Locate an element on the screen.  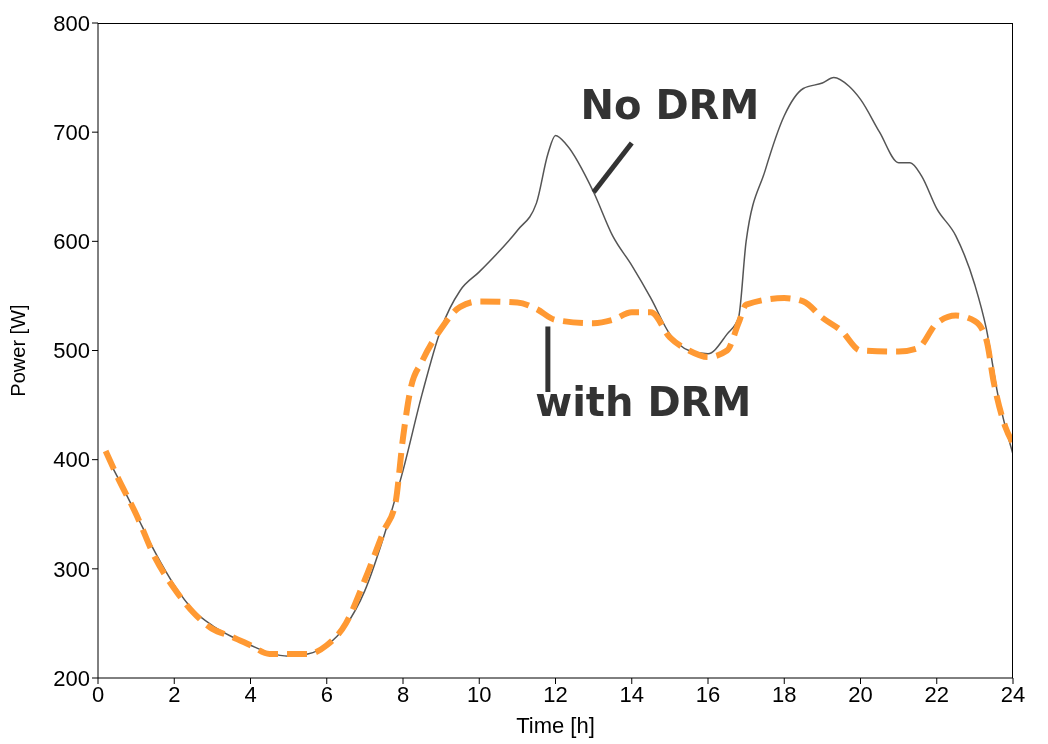
x-tick-label: 12 is located at coordinates (555, 694).